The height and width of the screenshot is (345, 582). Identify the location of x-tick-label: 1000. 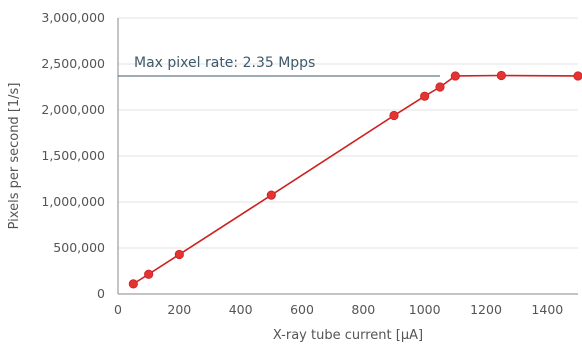
(425, 309).